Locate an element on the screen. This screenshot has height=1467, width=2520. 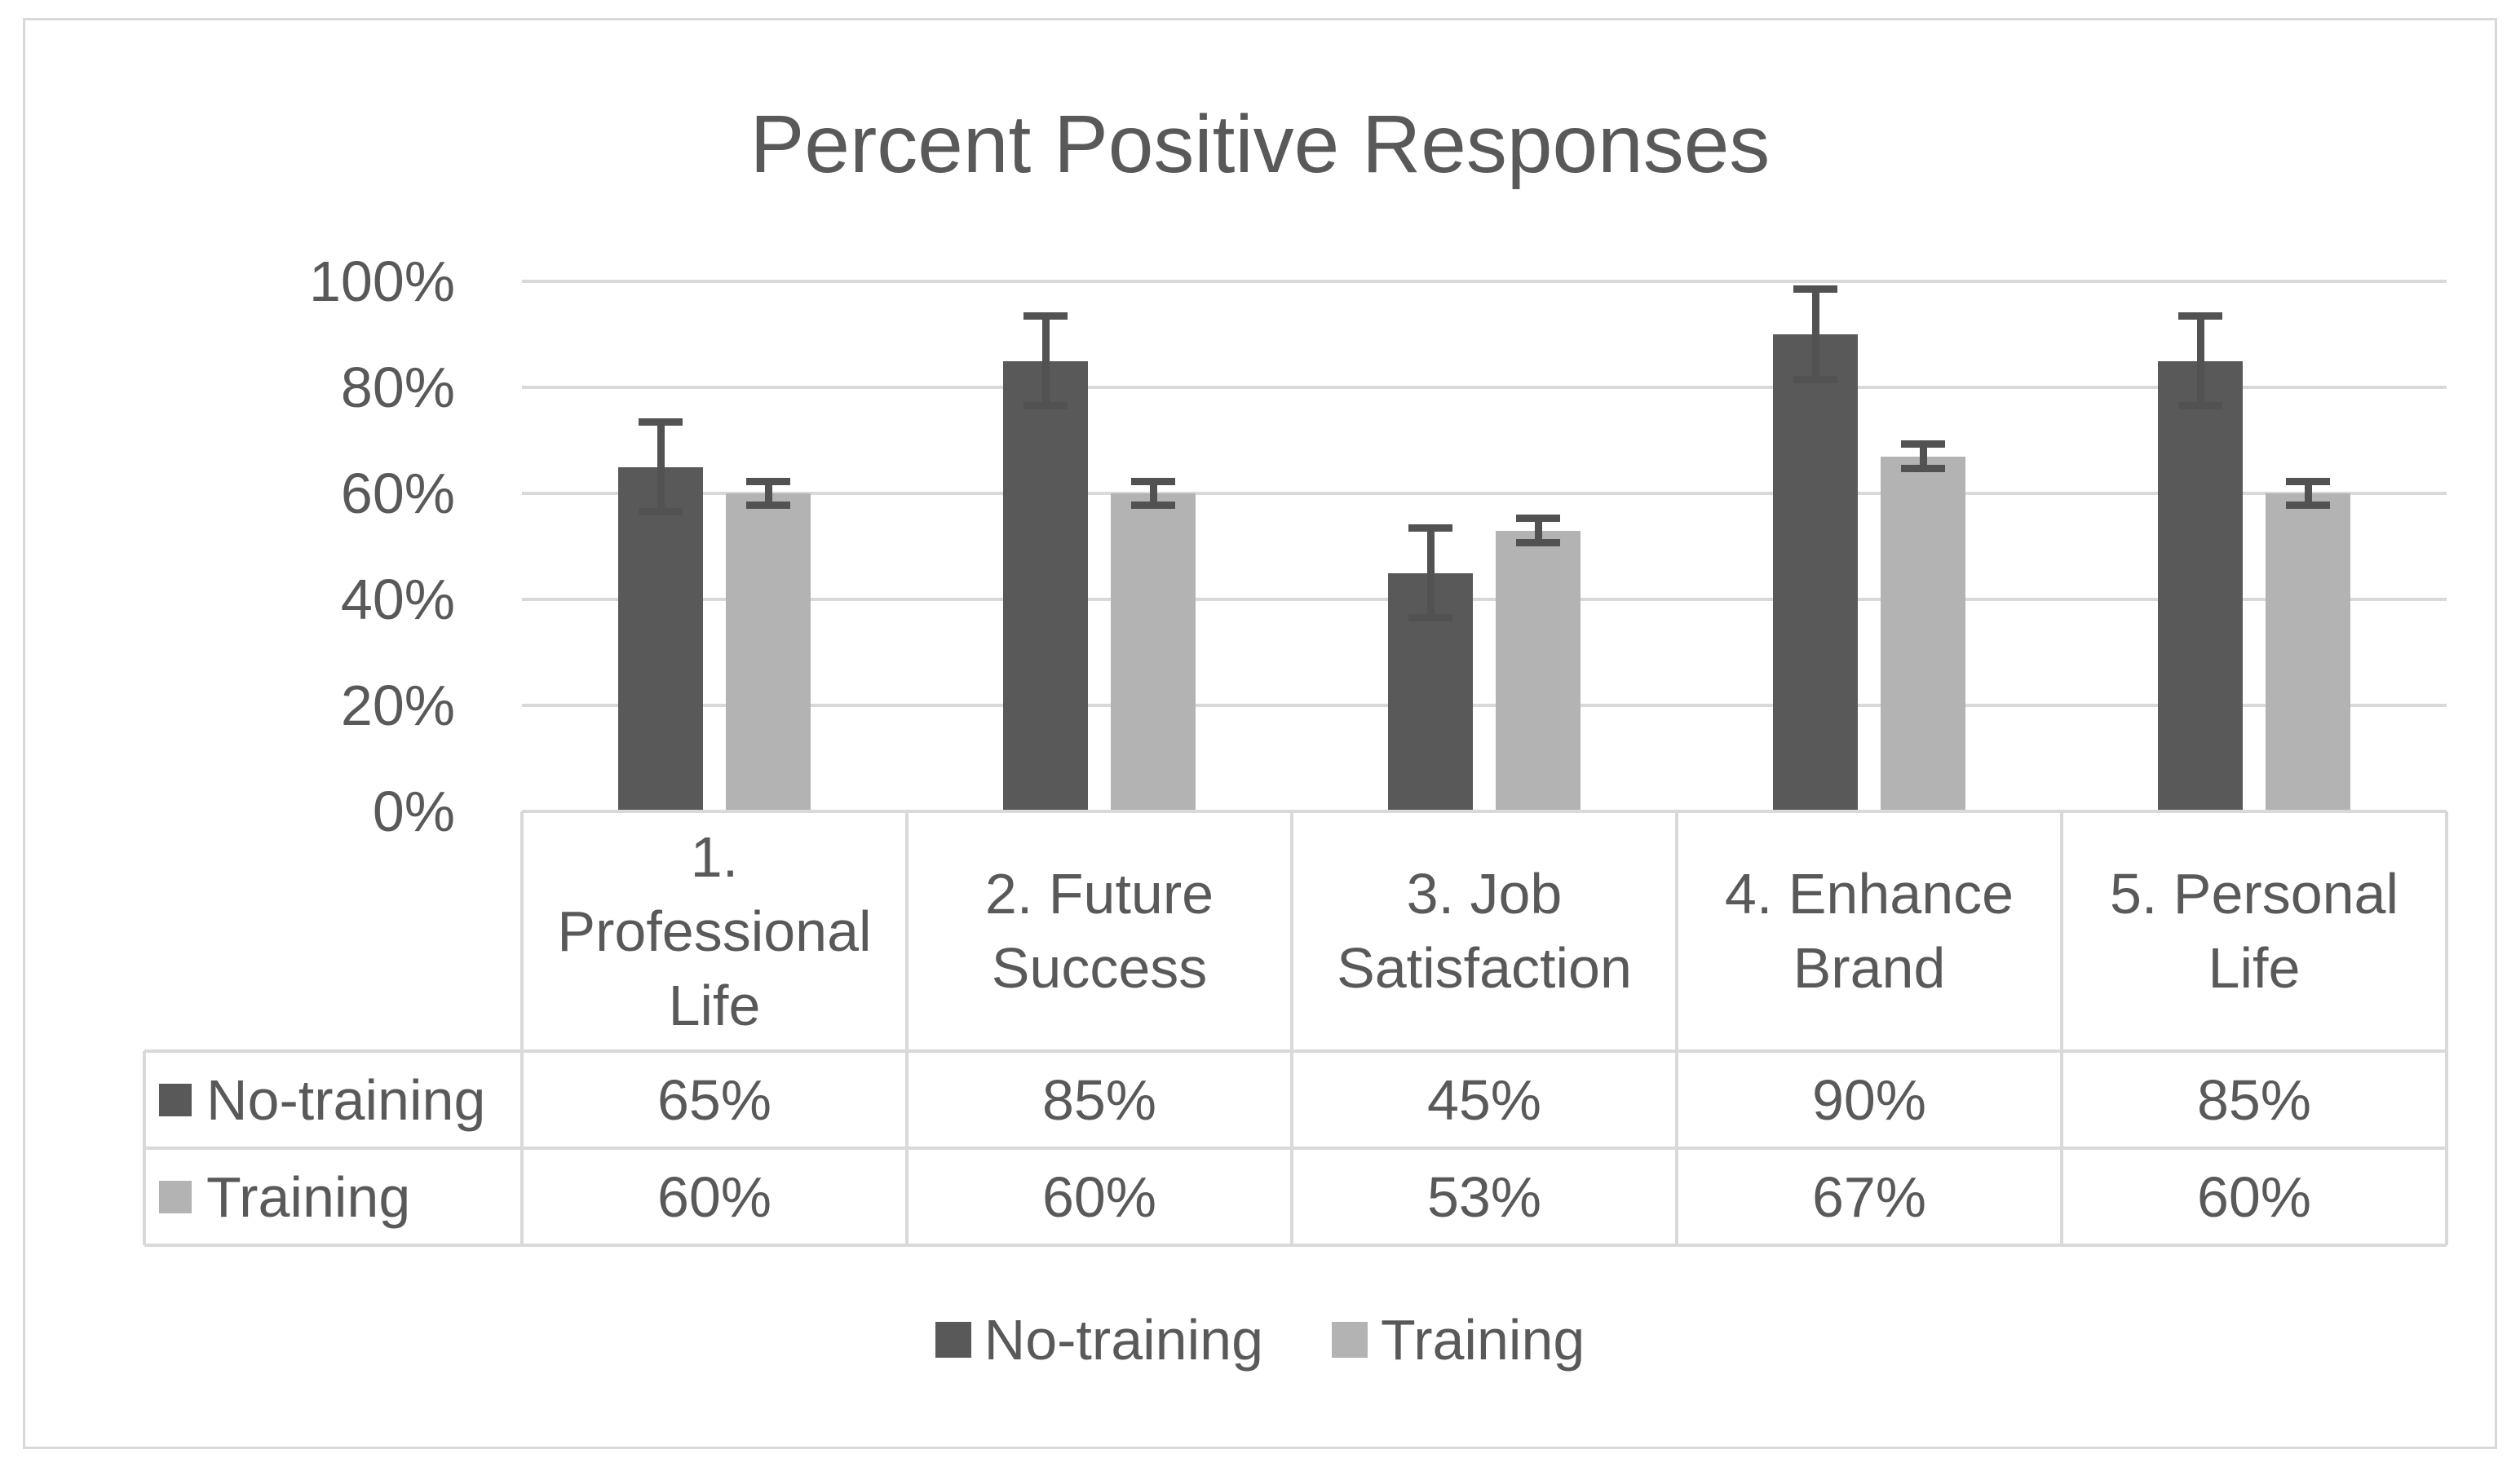
table-value-cell: 45% is located at coordinates (1484, 1099).